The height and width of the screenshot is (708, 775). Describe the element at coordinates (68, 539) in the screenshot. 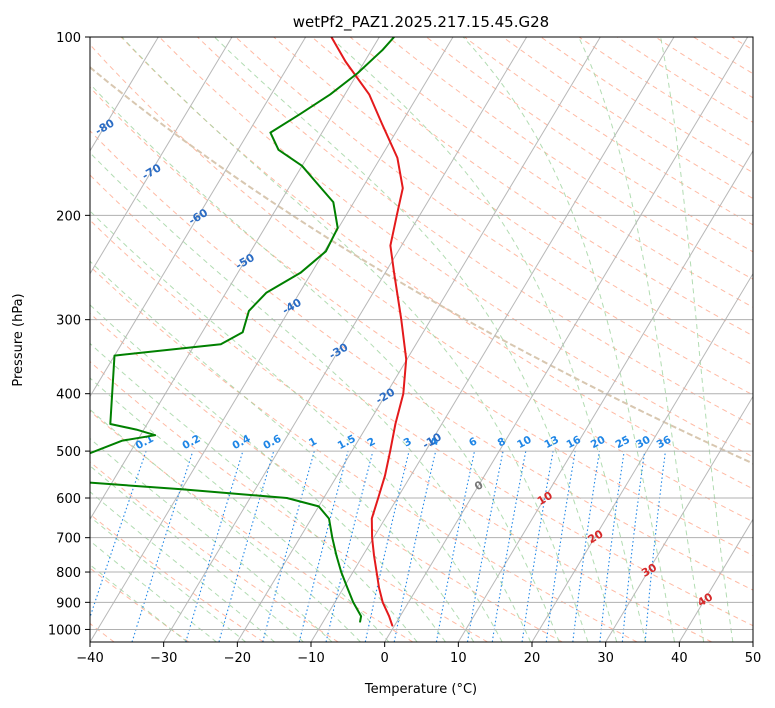

I see `y-tick-label: 700` at that location.